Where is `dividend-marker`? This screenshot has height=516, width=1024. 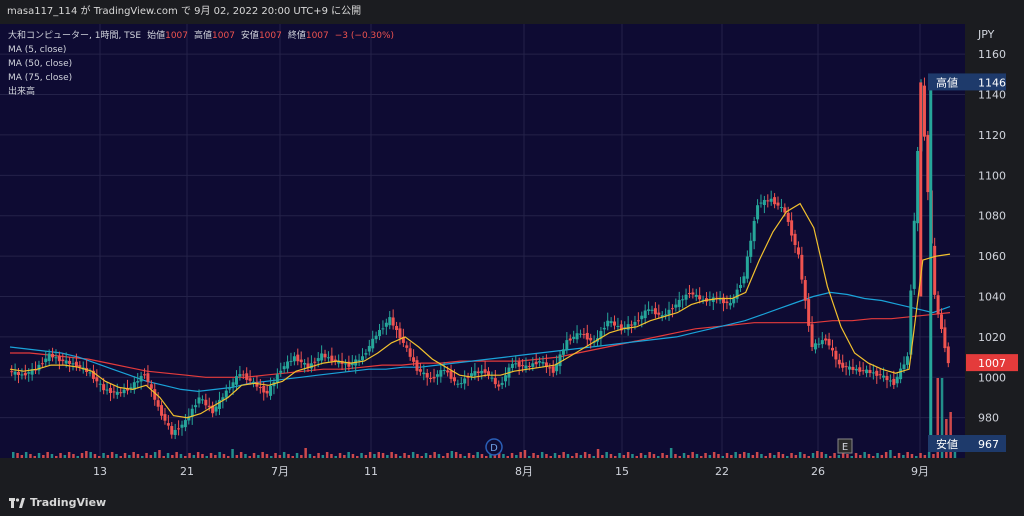 dividend-marker is located at coordinates (494, 447).